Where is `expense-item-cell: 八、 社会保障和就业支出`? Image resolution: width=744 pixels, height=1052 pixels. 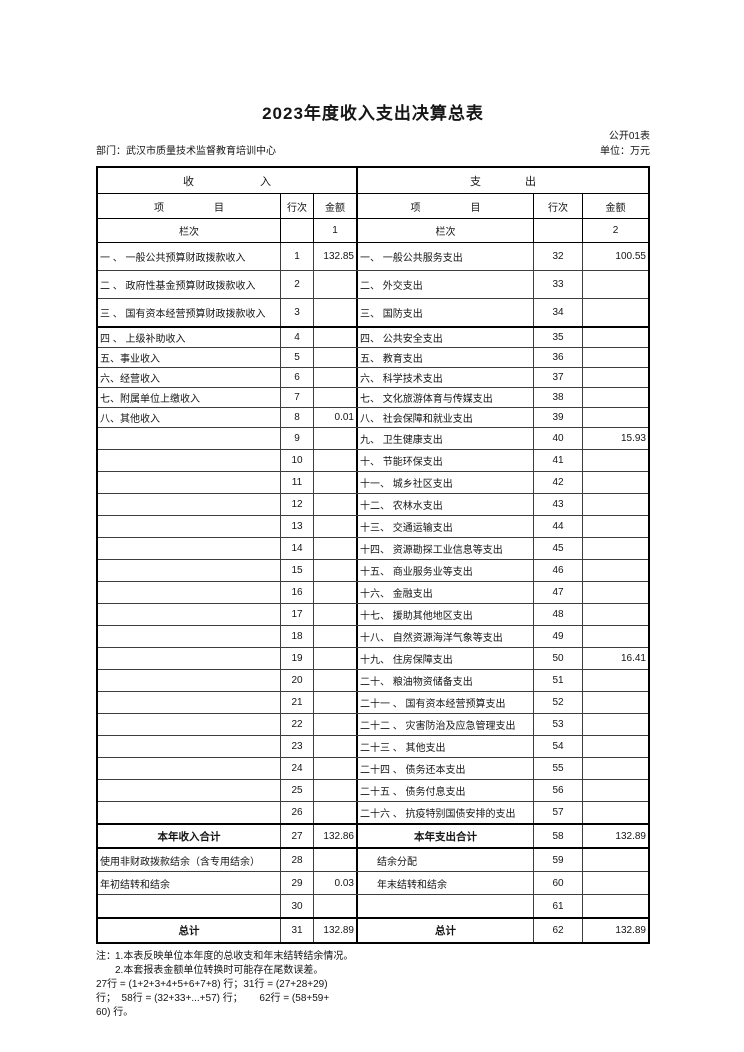
expense-item-cell: 八、 社会保障和就业支出 is located at coordinates (446, 417).